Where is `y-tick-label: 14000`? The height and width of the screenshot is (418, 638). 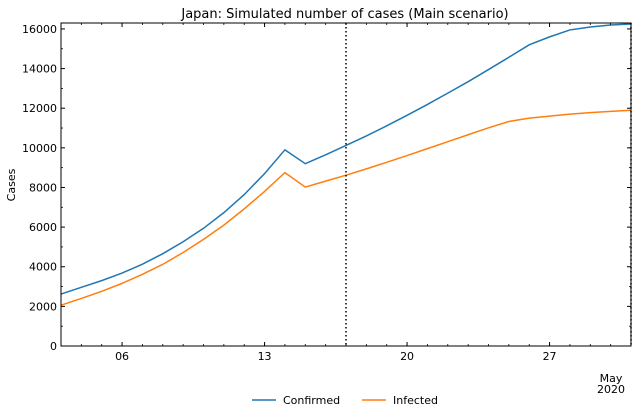
y-tick-label: 14000 is located at coordinates (39, 69).